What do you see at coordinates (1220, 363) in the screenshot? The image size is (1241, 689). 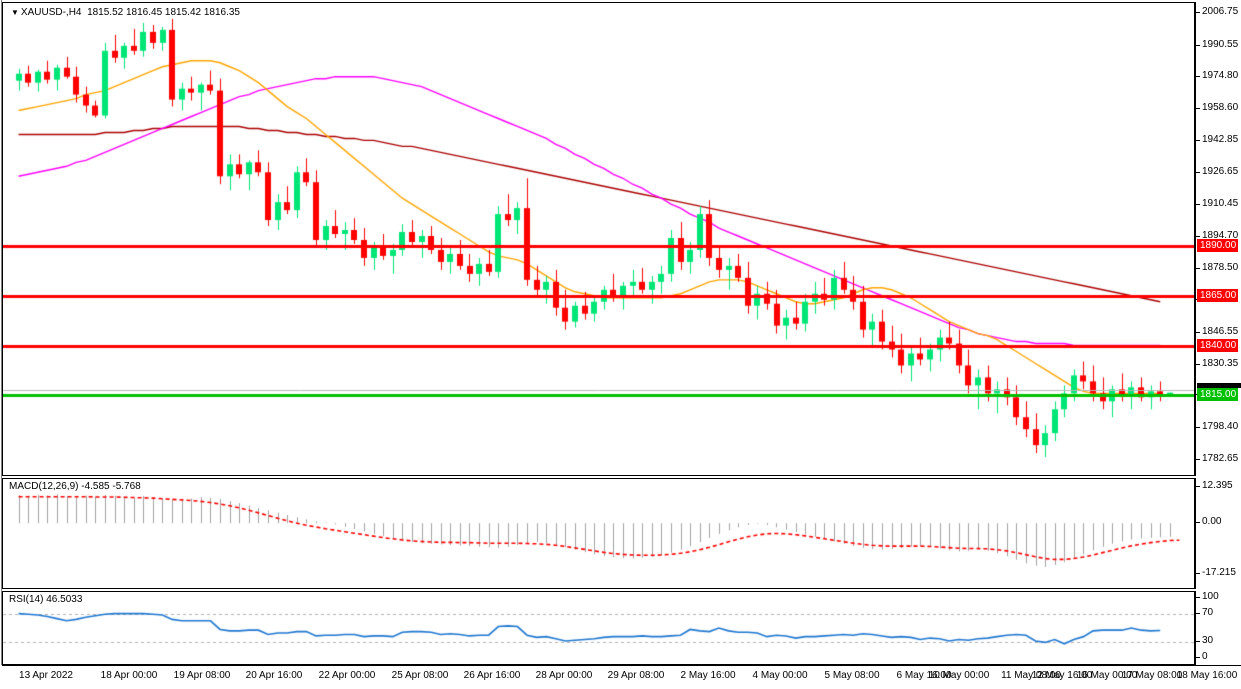 I see `price-scale-label: 1830.35` at bounding box center [1220, 363].